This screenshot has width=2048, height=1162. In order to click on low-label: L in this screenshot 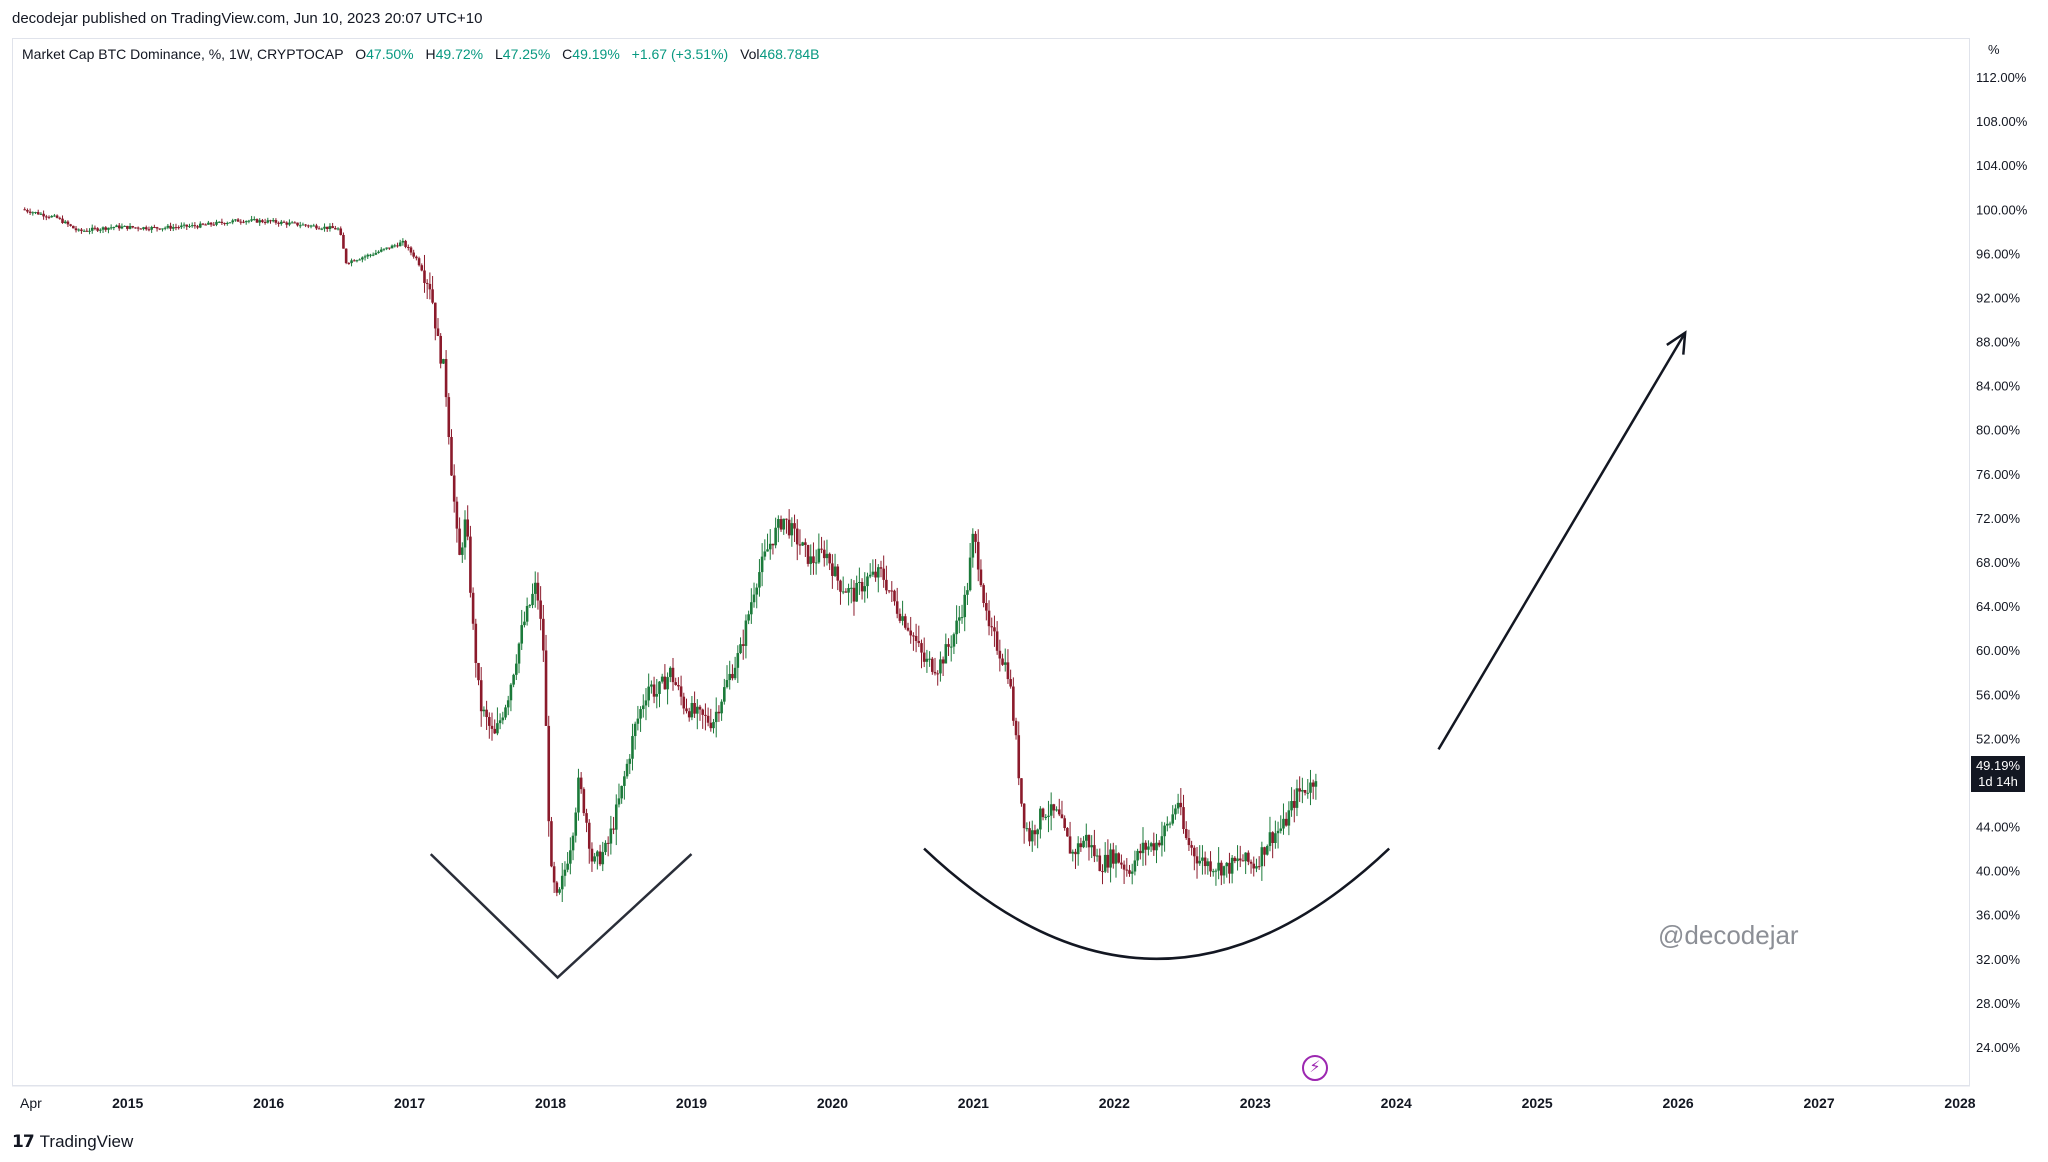, I will do `click(499, 54)`.